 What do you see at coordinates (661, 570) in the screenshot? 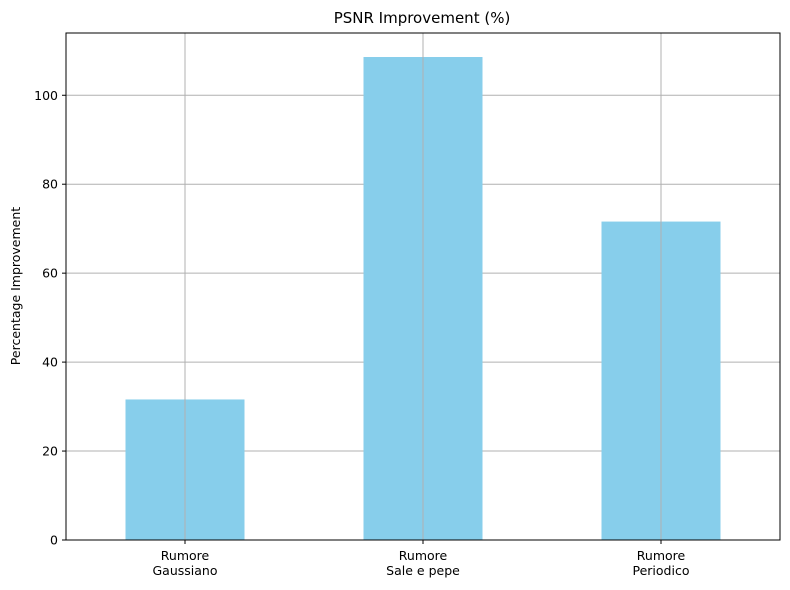
I see `x-tick-label: Periodico` at bounding box center [661, 570].